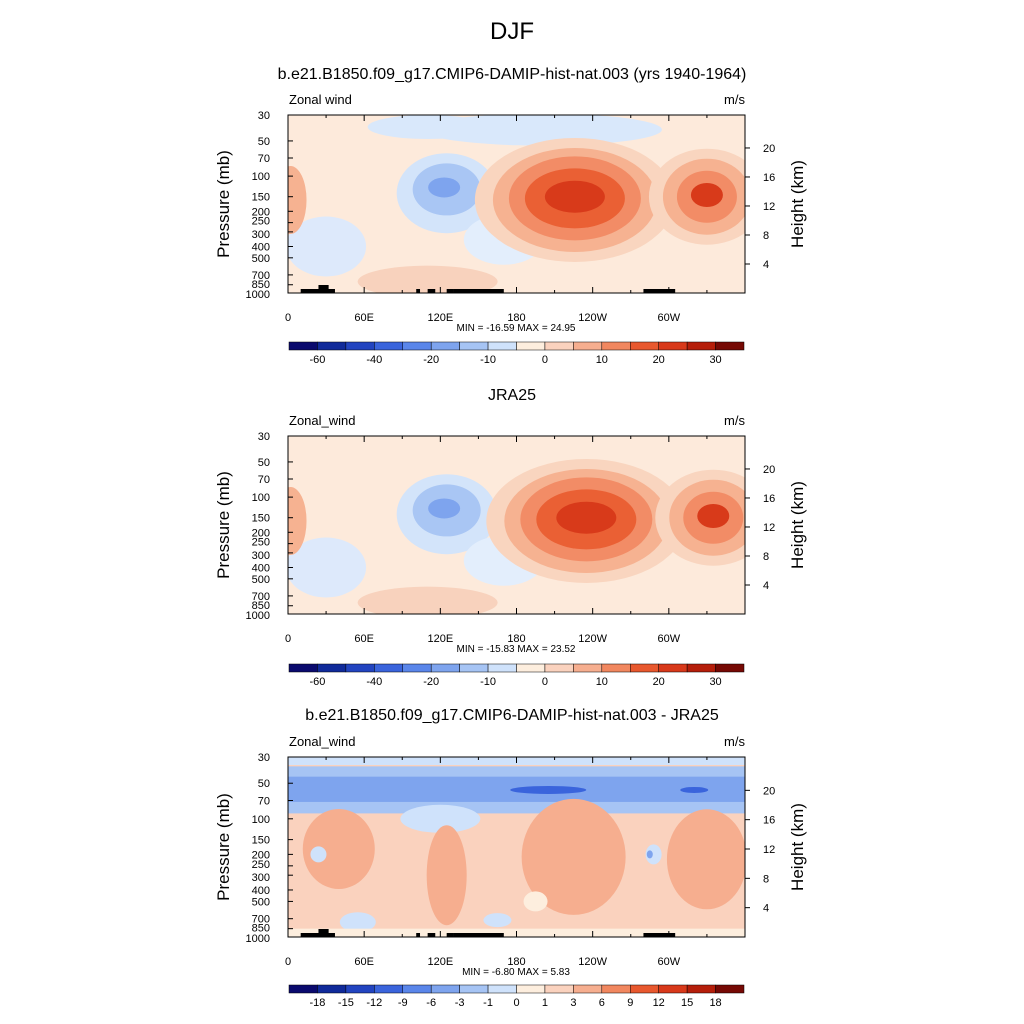  Describe the element at coordinates (374, 1003) in the screenshot. I see `colorbar-label: -12` at that location.